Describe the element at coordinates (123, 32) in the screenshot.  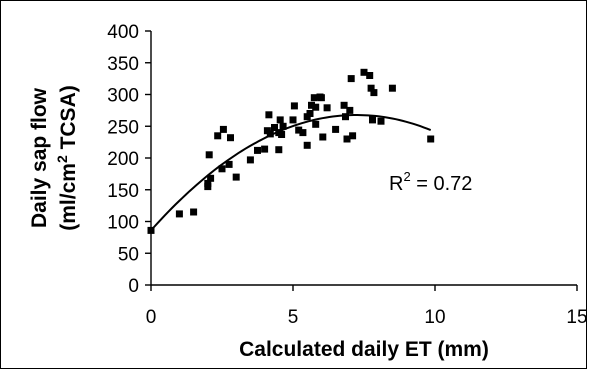
I see `y-tick-label: 400` at that location.